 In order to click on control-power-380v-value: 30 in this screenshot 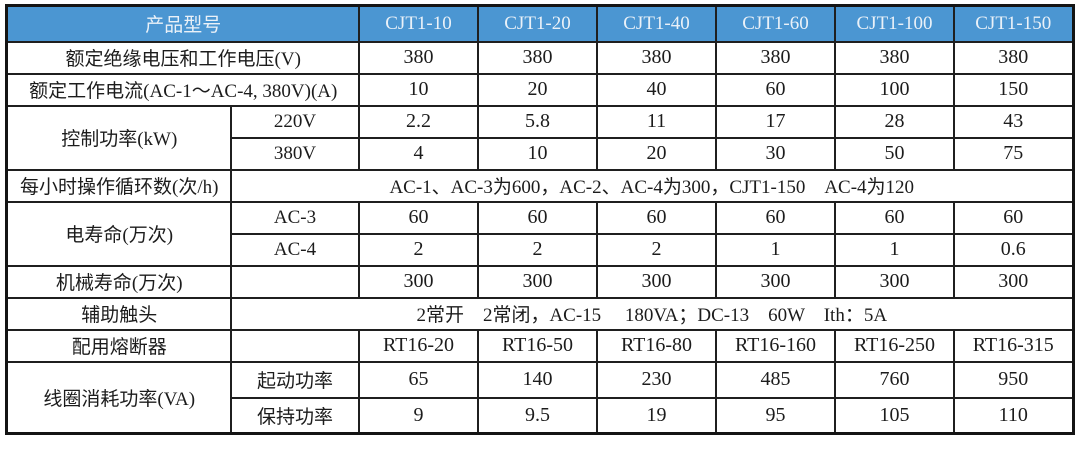, I will do `click(775, 153)`.